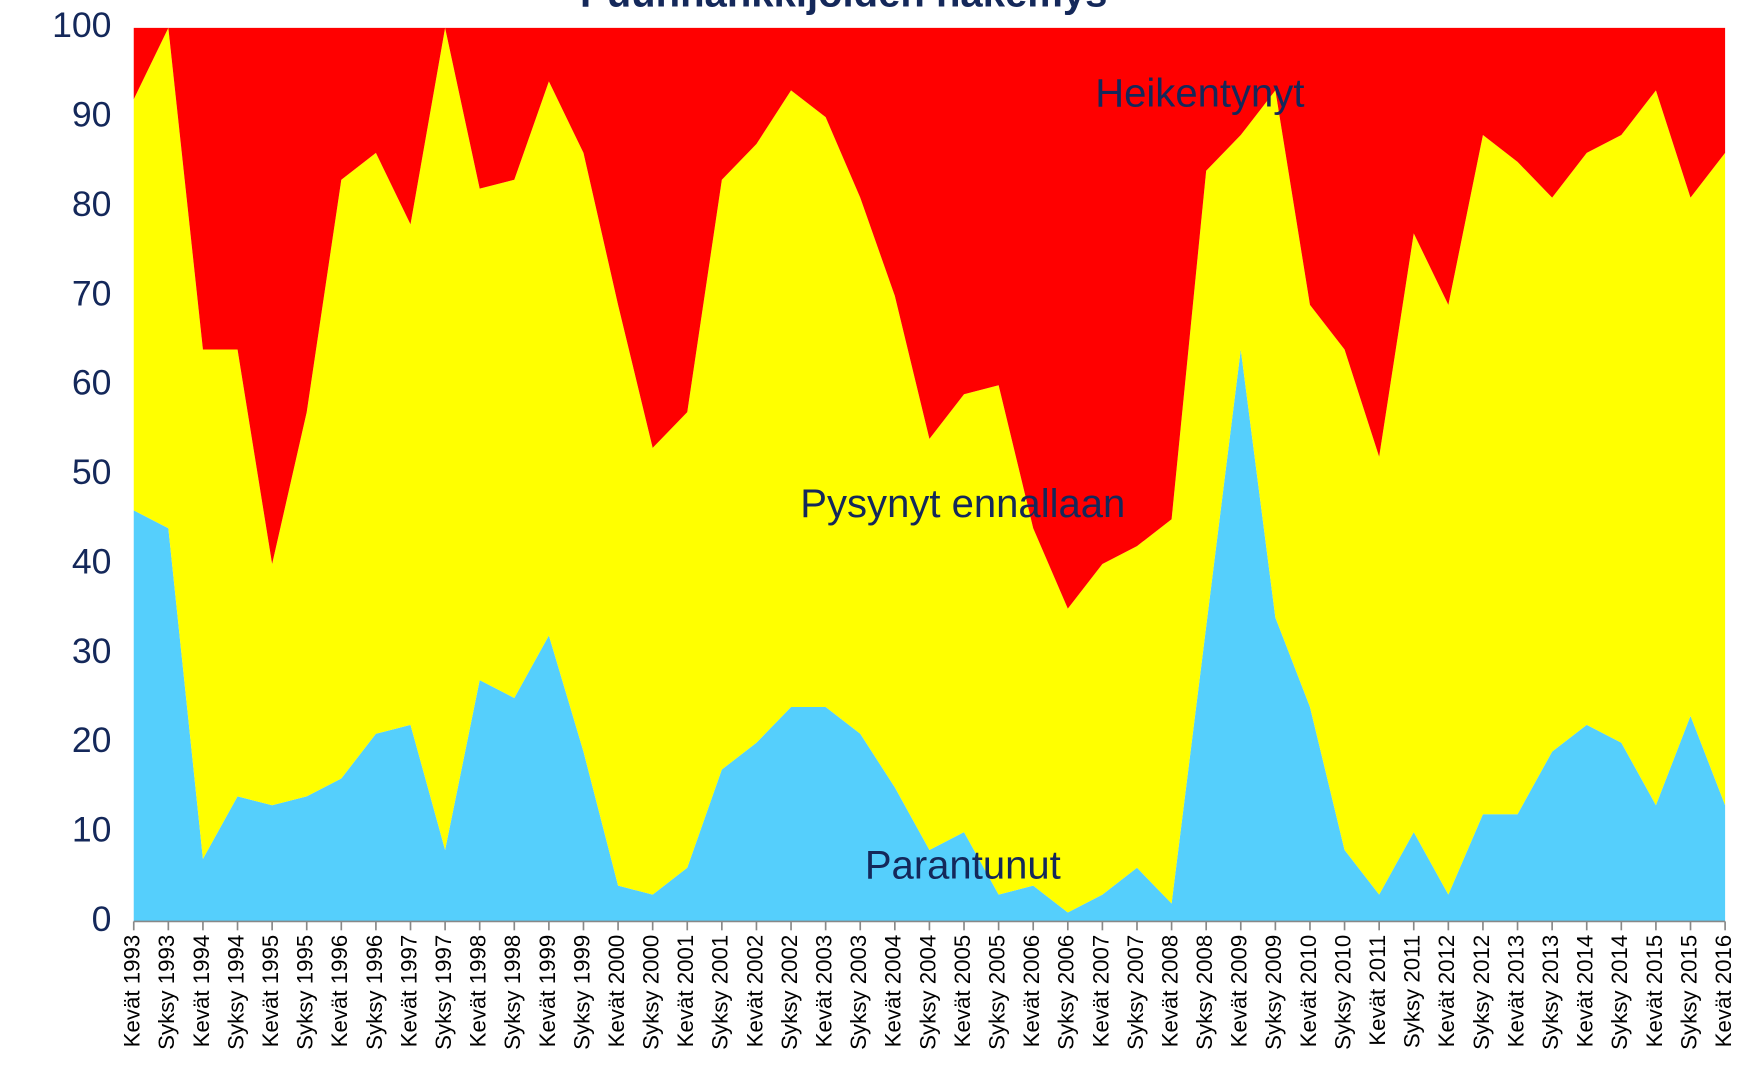 Image resolution: width=1742 pixels, height=1075 pixels. Describe the element at coordinates (102, 919) in the screenshot. I see `y-tick-label: 0` at that location.